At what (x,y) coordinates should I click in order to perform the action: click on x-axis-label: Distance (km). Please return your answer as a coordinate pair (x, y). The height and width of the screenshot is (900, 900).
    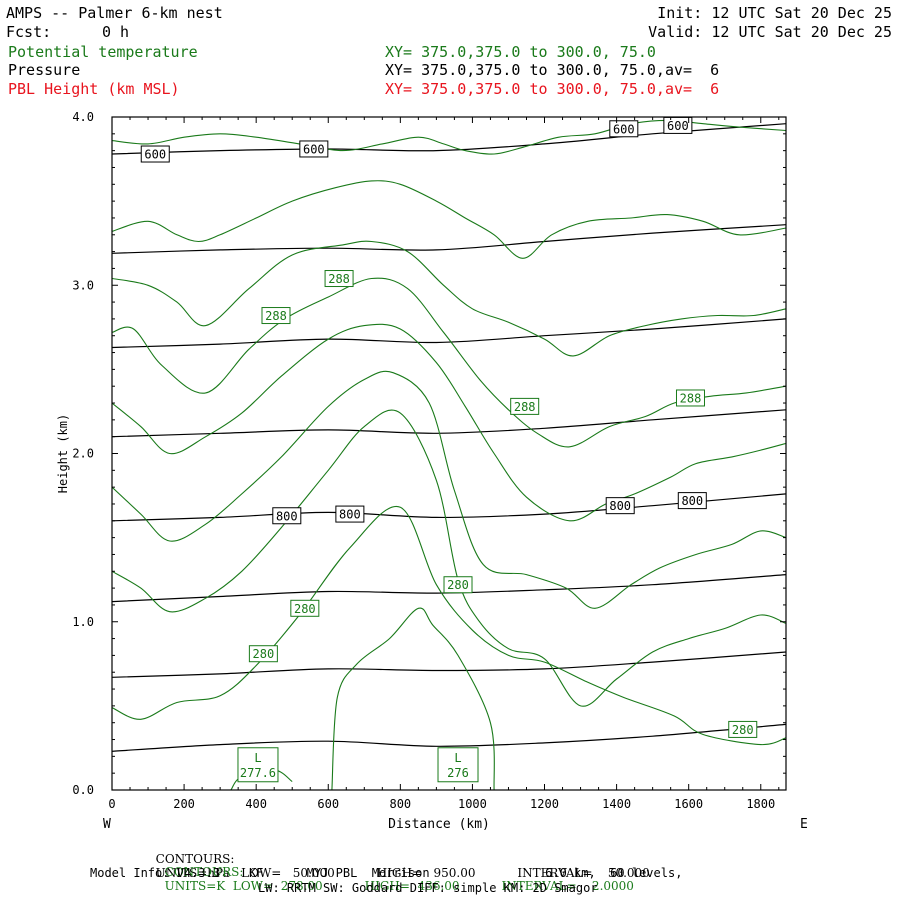
    Looking at the image, I should click on (439, 824).